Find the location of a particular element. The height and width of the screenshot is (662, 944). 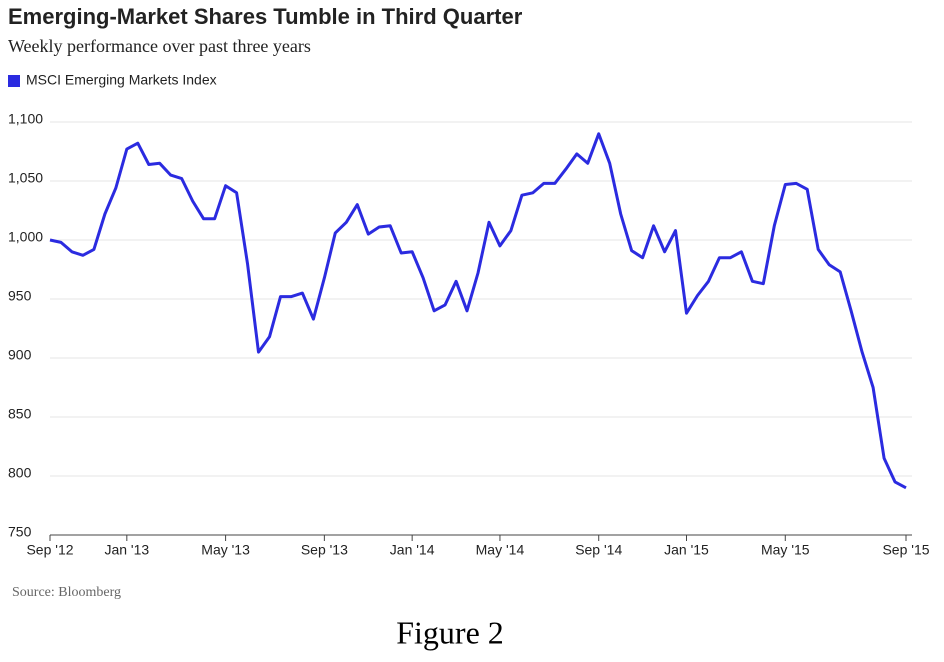

y-tick-label: 1,050 is located at coordinates (25, 178).